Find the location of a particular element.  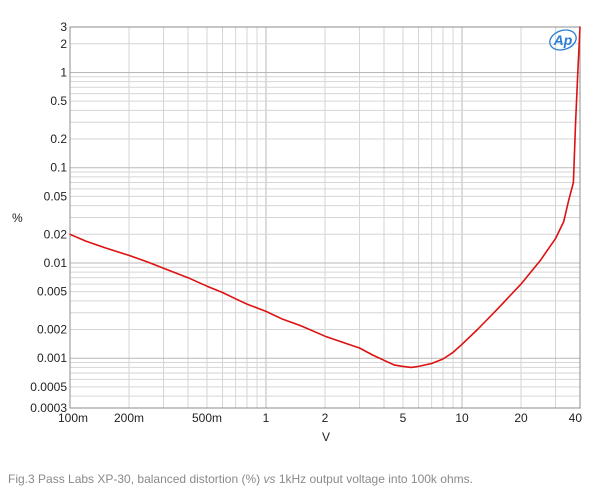

x-tick-label-6: 10 is located at coordinates (462, 418).